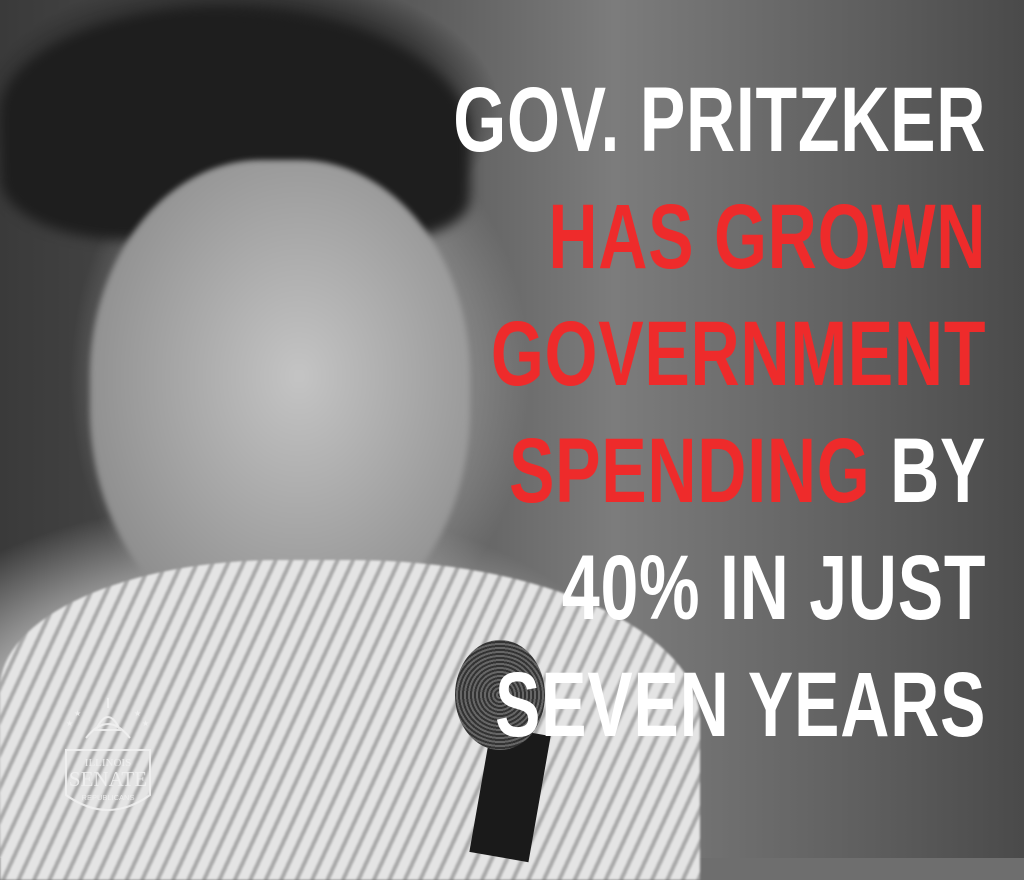 The width and height of the screenshot is (1024, 880). I want to click on headline-line-3: GOVERNMENT, so click(719, 354).